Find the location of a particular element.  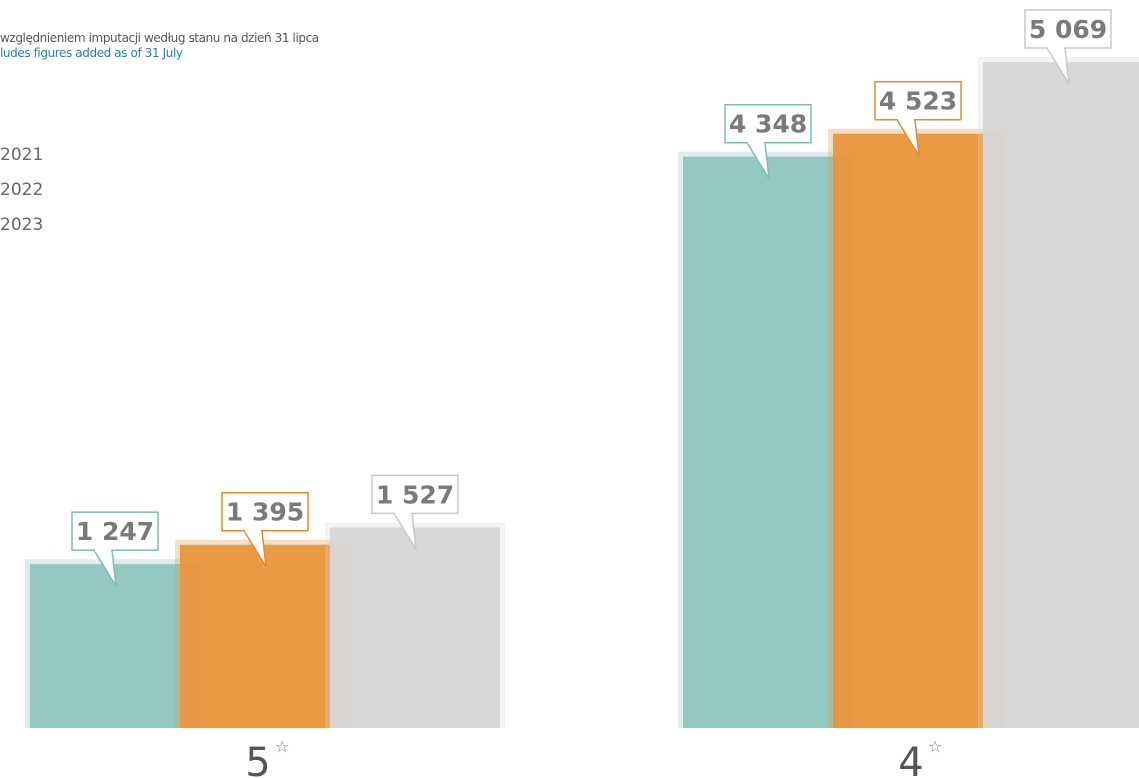

category-label: 5 is located at coordinates (257, 759).